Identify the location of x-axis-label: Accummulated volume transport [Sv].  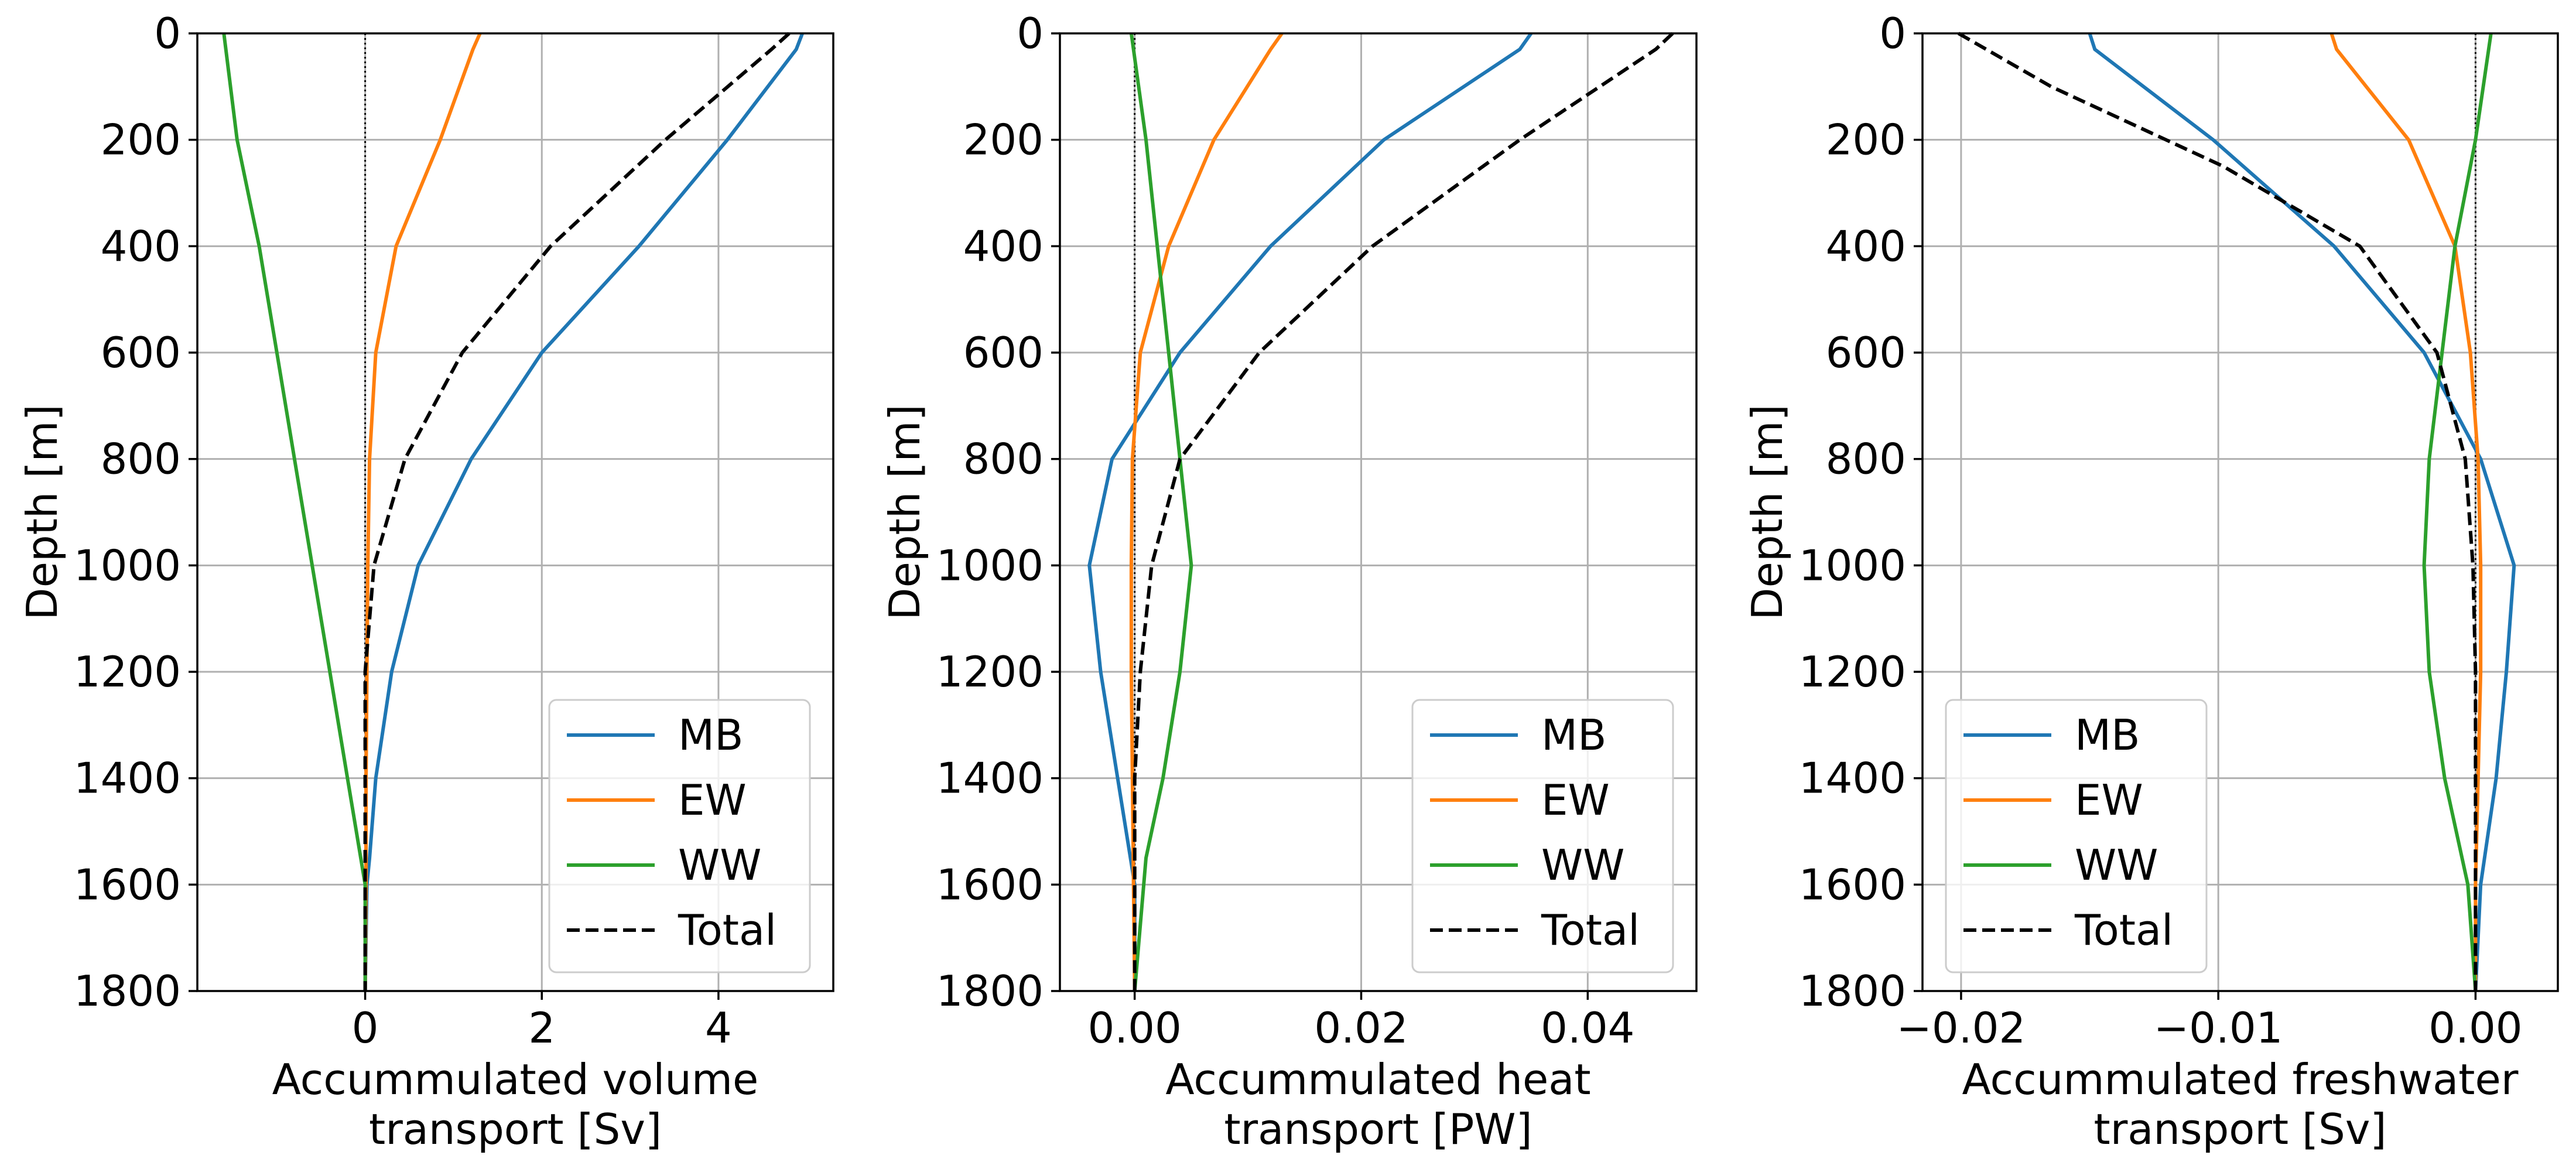
(515, 1104).